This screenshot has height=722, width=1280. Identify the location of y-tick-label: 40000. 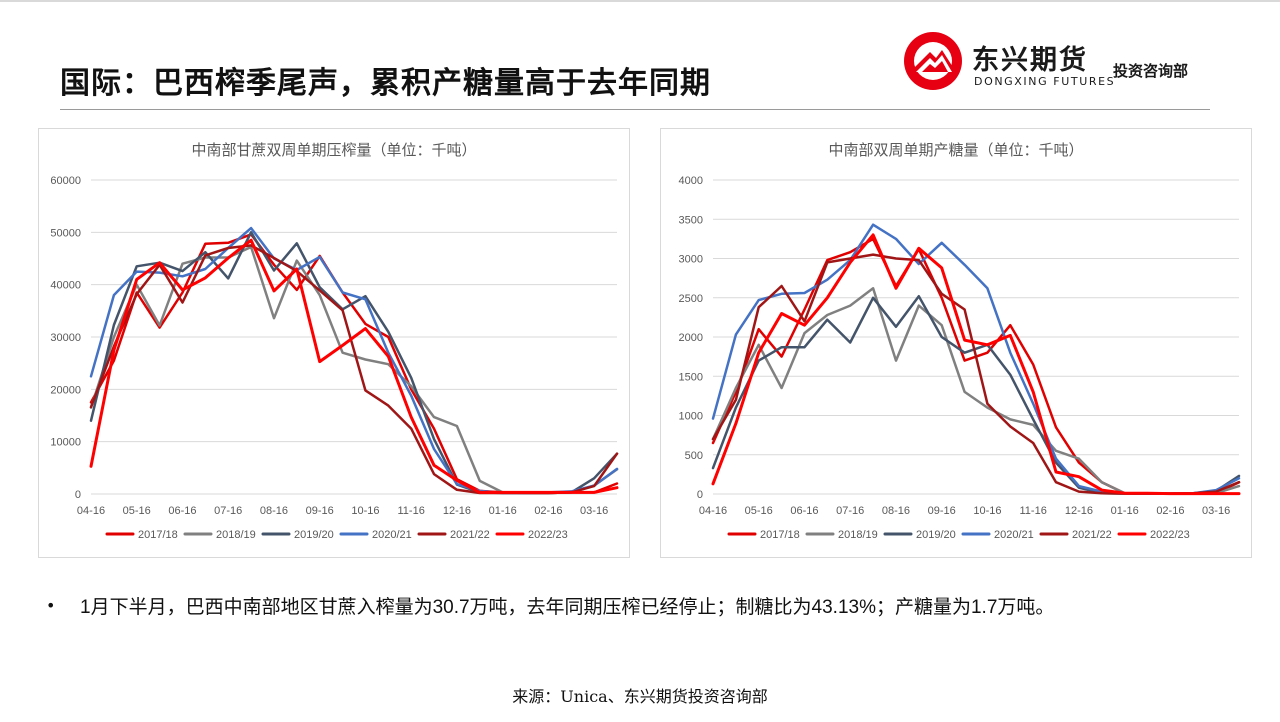
(65, 286).